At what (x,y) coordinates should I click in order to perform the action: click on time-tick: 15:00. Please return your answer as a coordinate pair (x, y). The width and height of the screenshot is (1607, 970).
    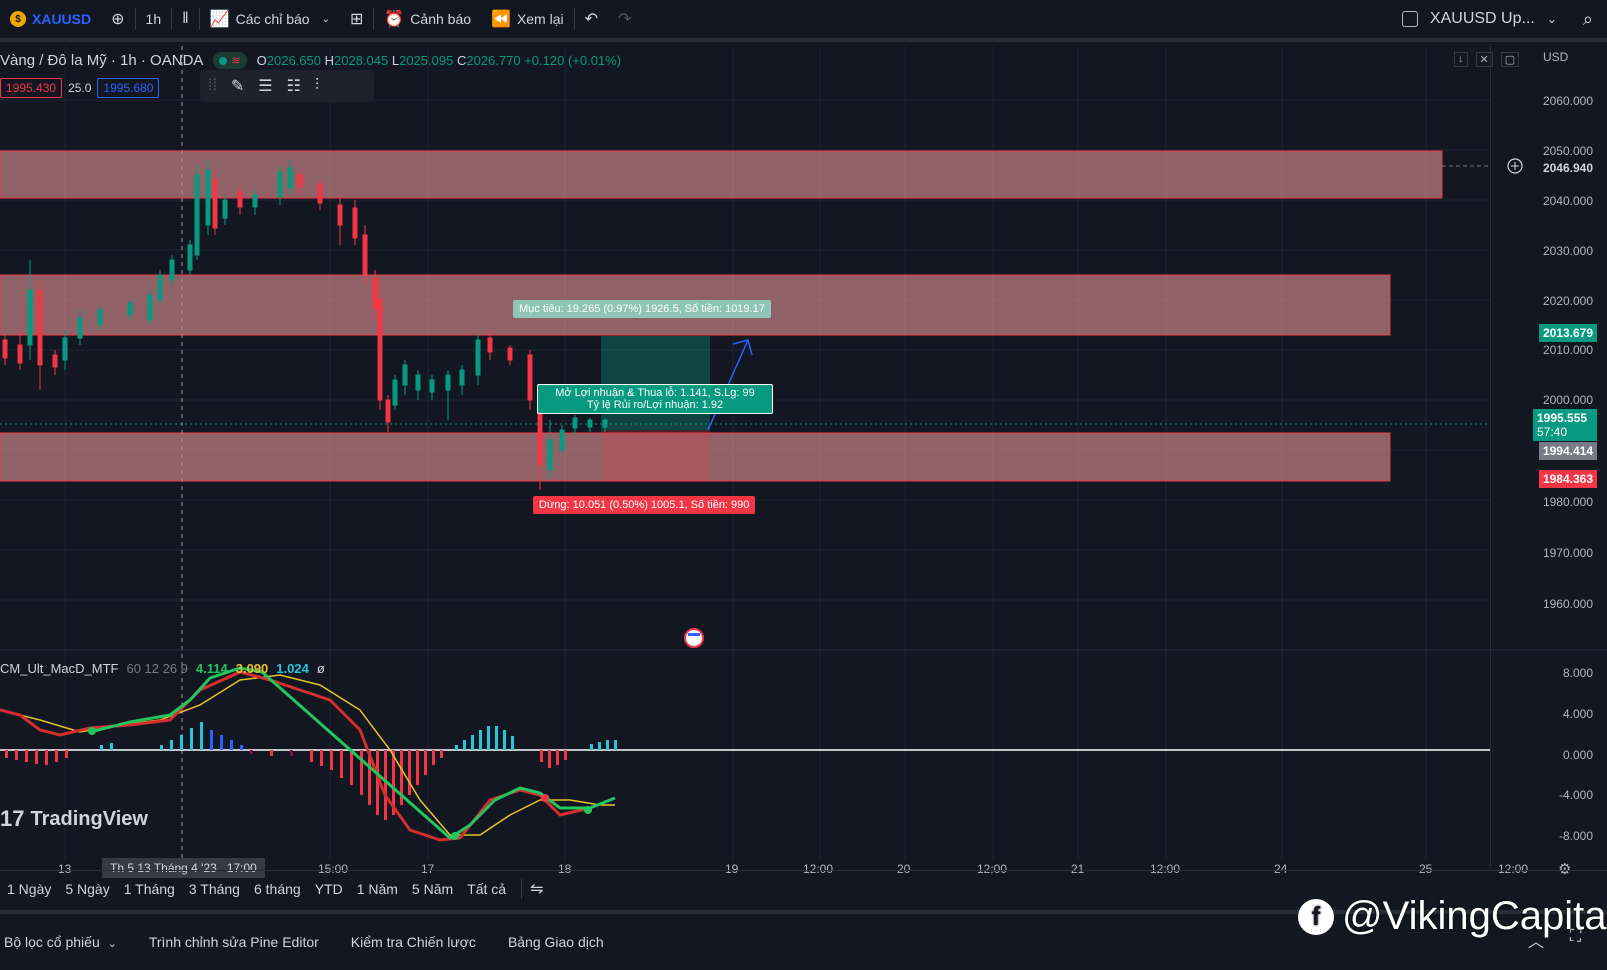
    Looking at the image, I should click on (333, 869).